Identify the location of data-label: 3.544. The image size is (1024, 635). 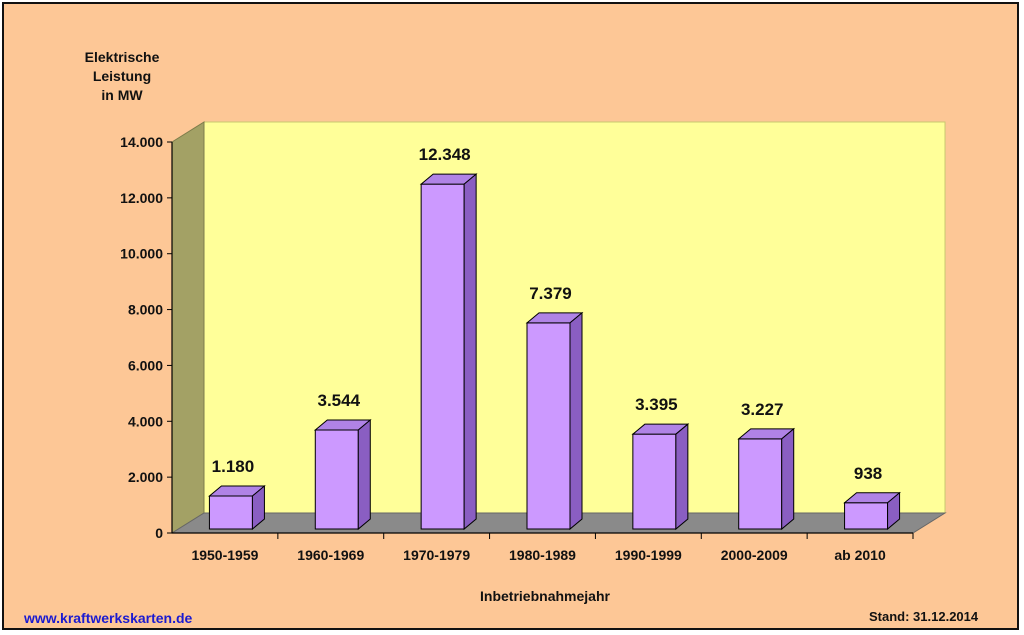
(339, 400).